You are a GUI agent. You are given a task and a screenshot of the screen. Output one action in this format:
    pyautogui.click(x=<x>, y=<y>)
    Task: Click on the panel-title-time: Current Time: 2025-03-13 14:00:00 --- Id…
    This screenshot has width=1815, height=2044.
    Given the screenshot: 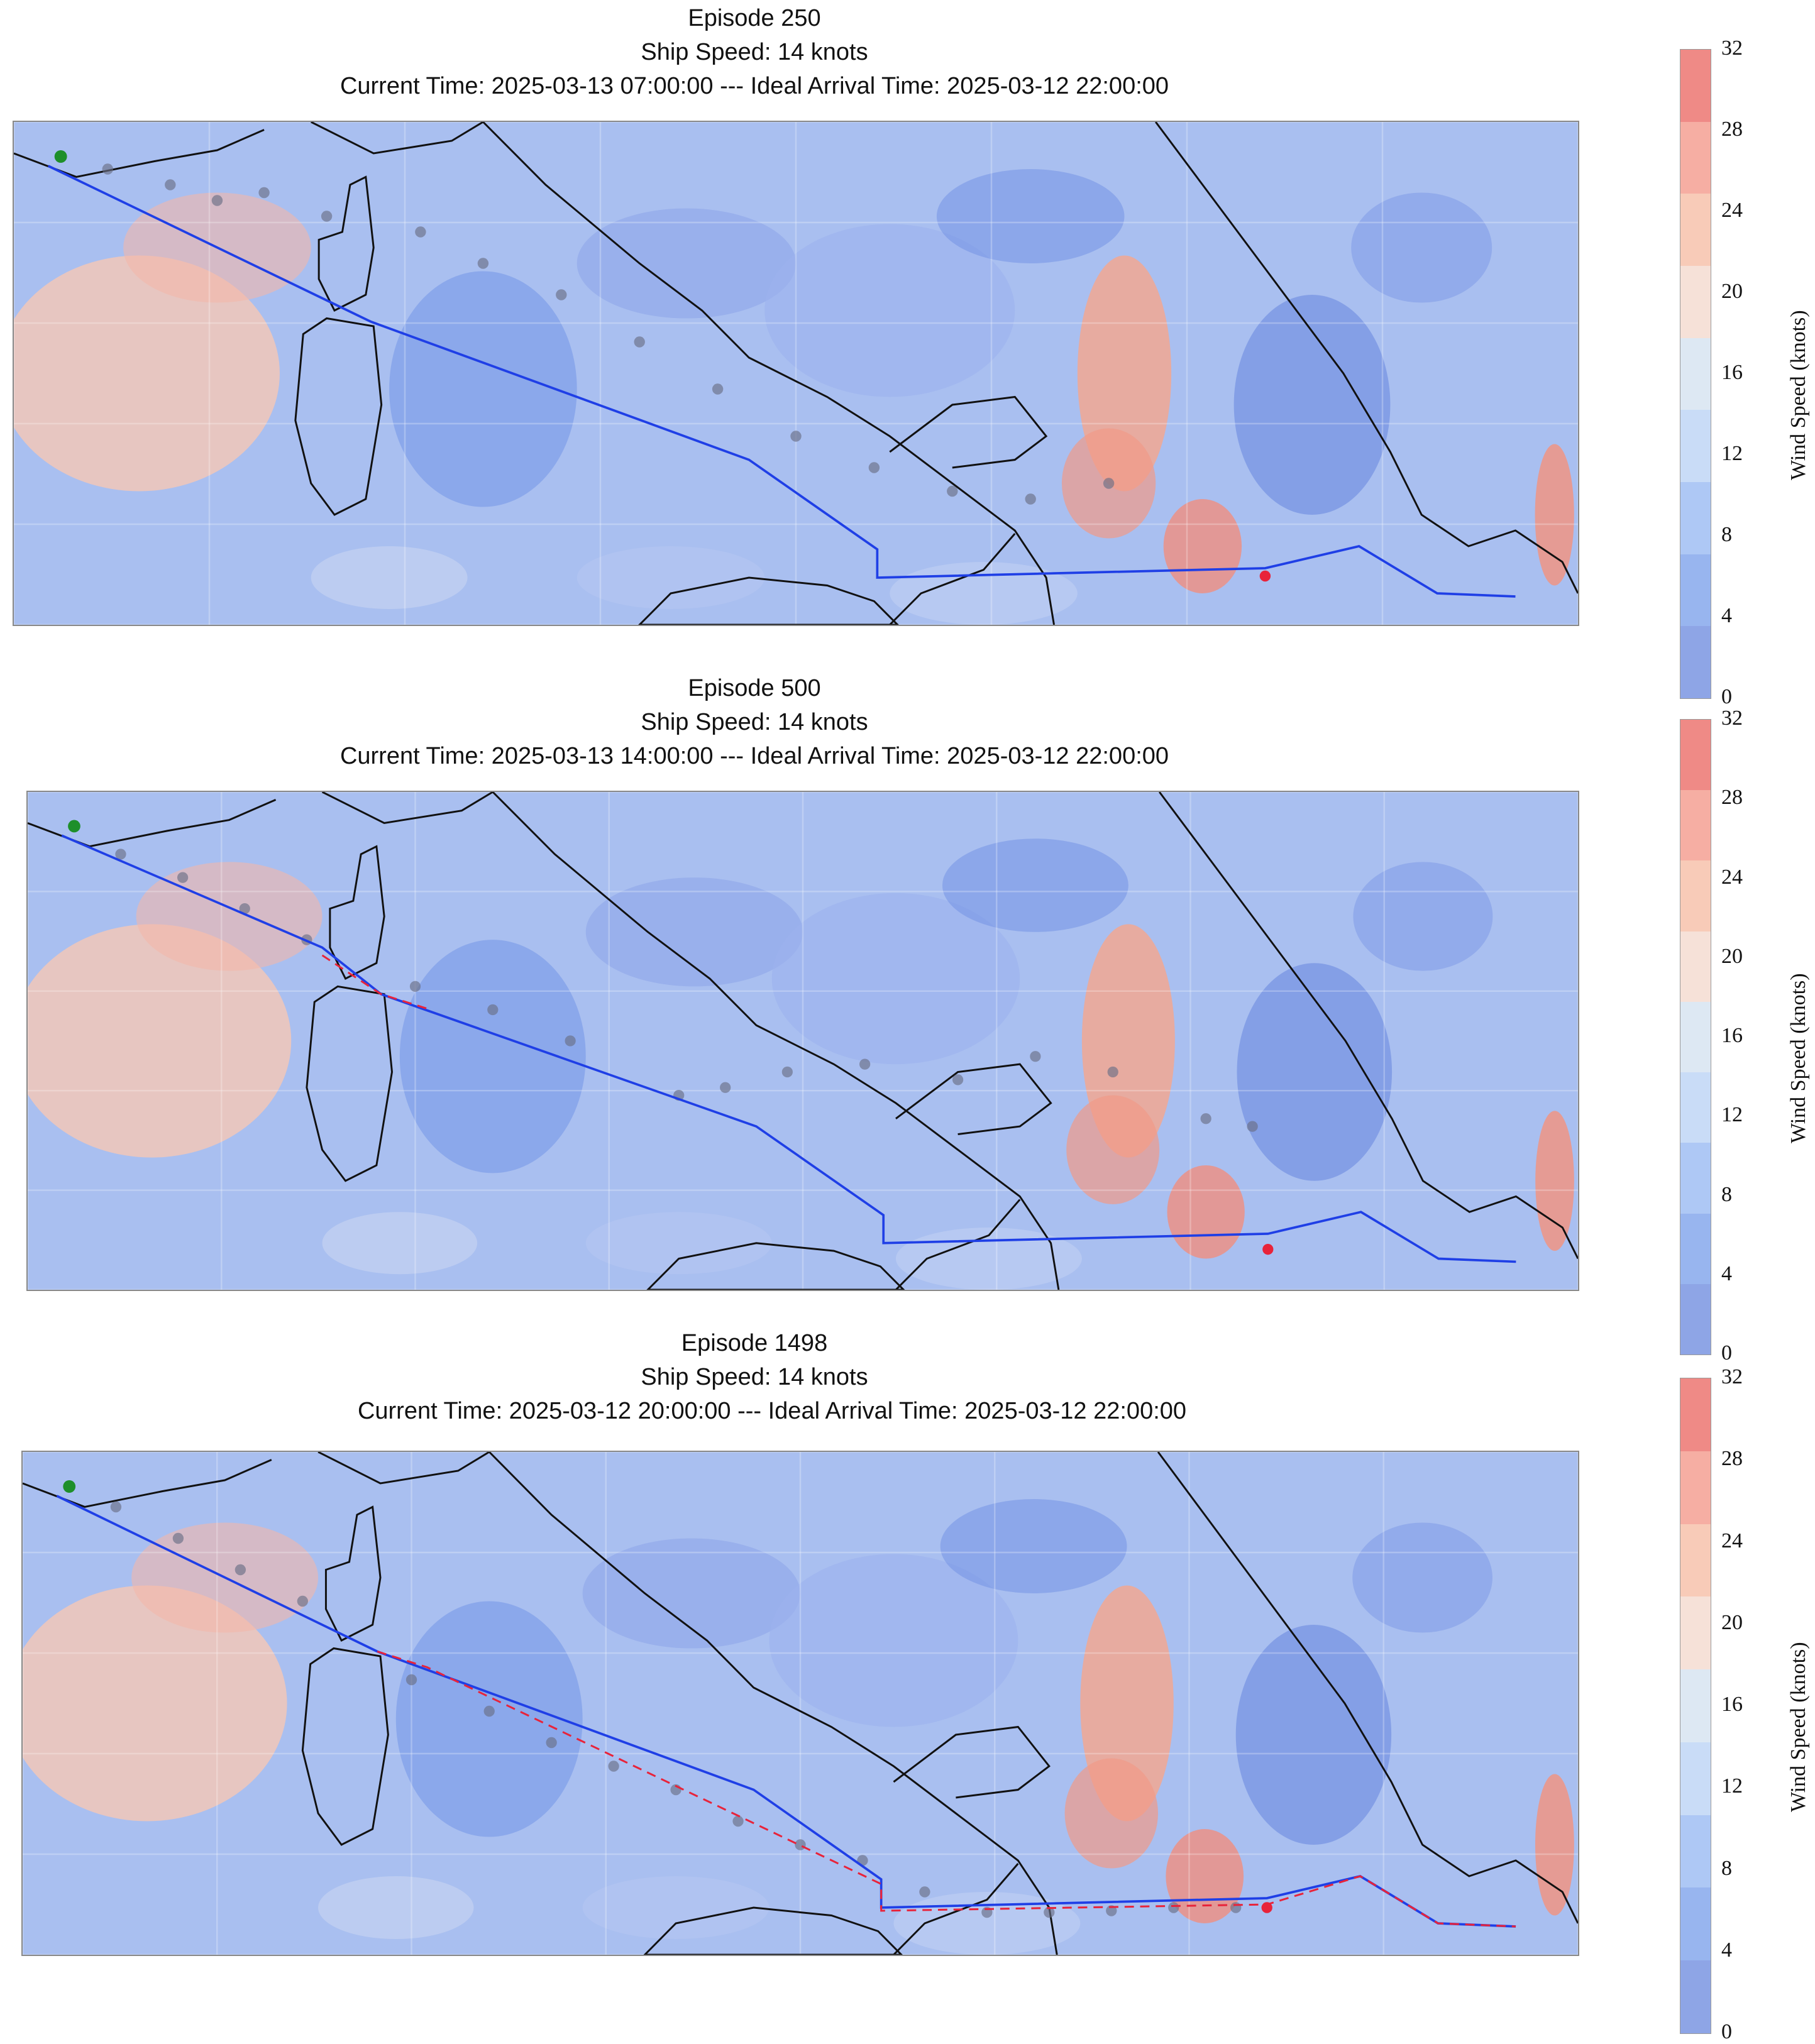 What is the action you would take?
    pyautogui.click(x=754, y=756)
    